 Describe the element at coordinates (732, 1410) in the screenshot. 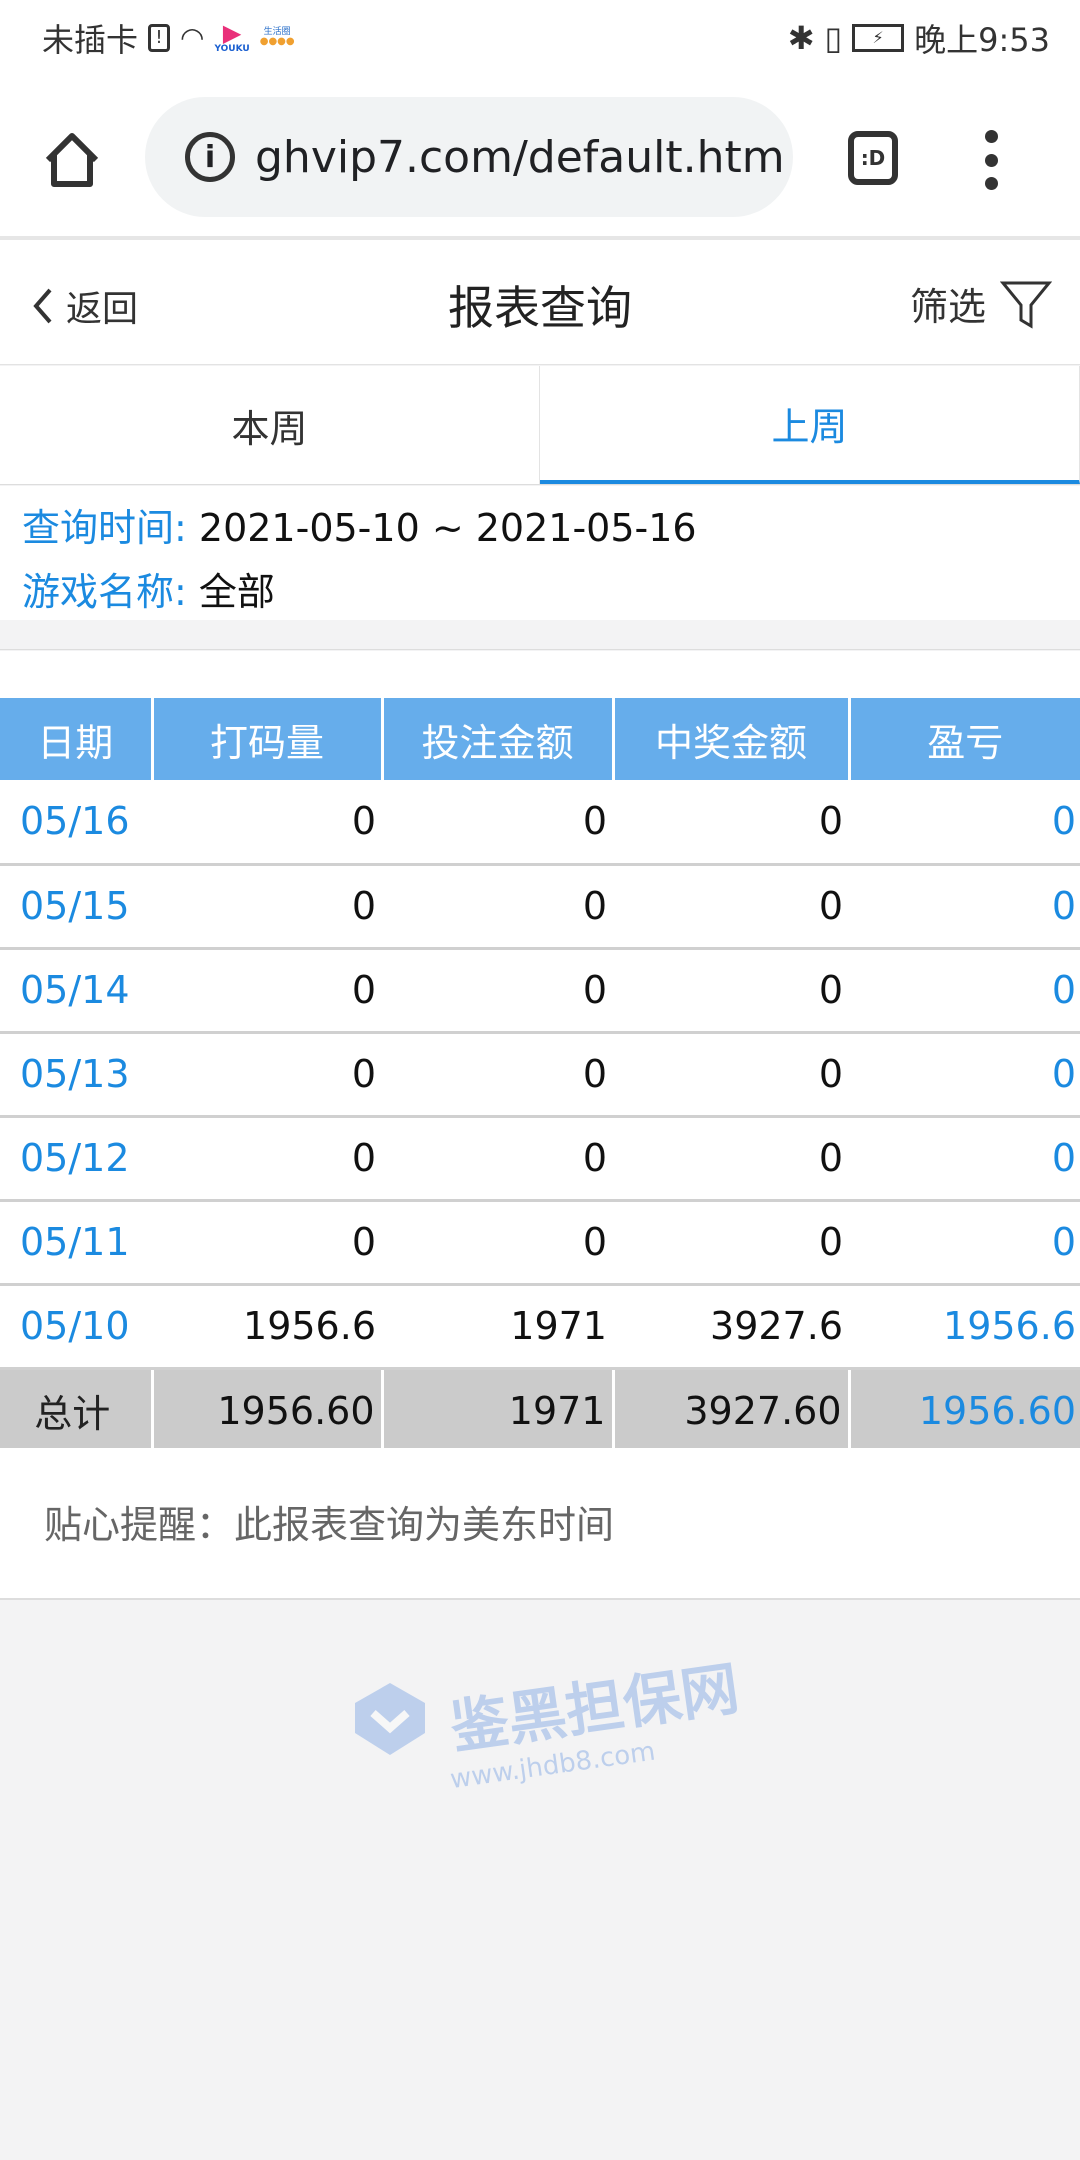

I see `total-win-amount-cell: 3927.60` at that location.